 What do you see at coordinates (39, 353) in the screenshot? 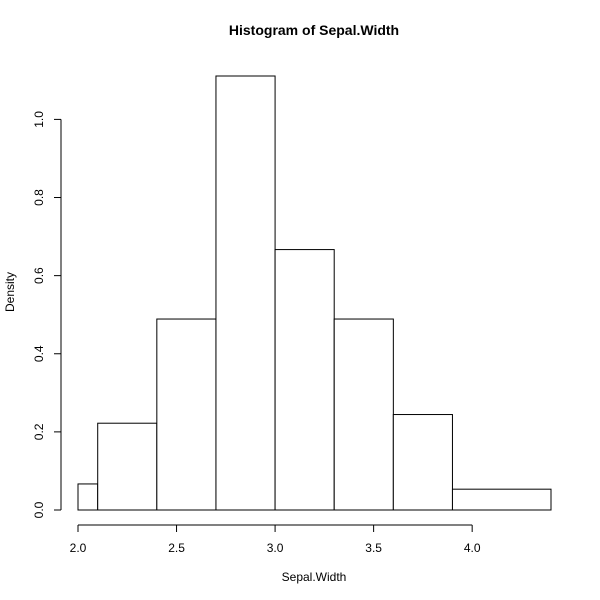
I see `y-tick-label-3: 0.4` at bounding box center [39, 353].